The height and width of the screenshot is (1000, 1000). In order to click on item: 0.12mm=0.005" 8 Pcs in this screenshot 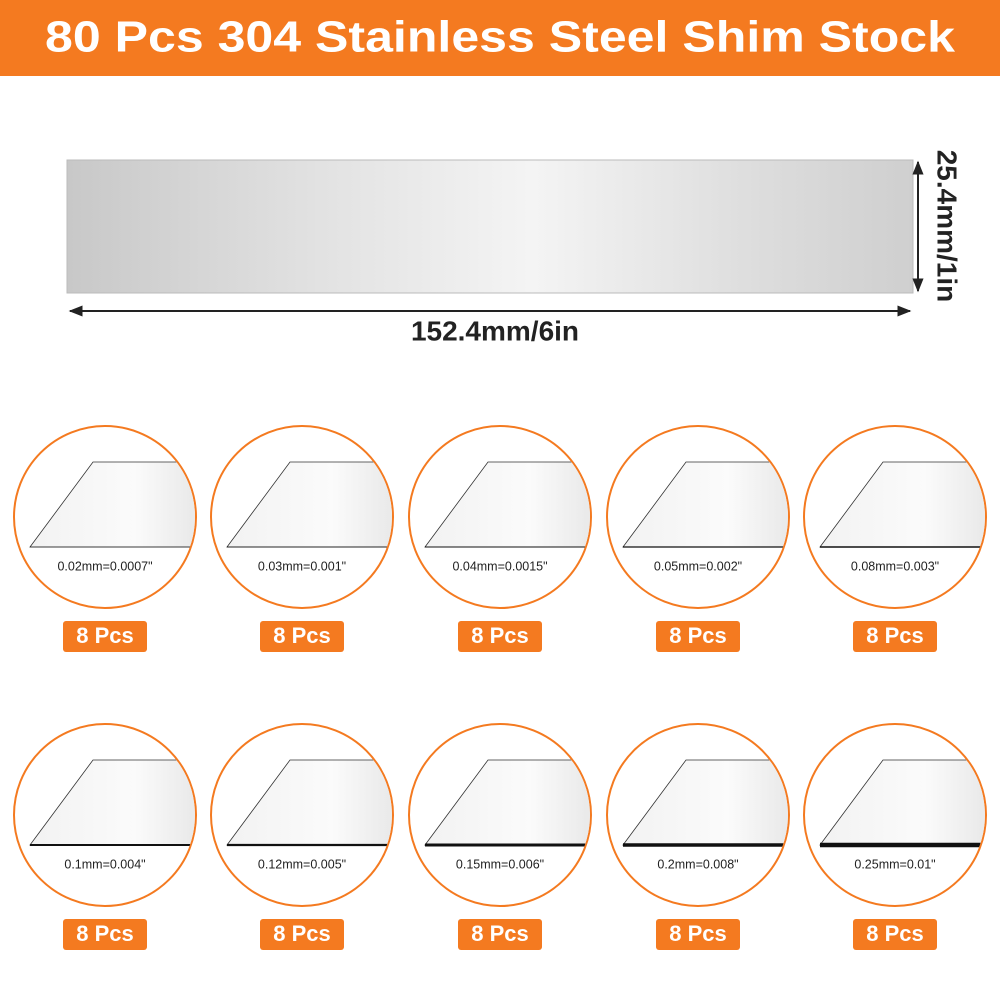, I will do `click(302, 836)`.